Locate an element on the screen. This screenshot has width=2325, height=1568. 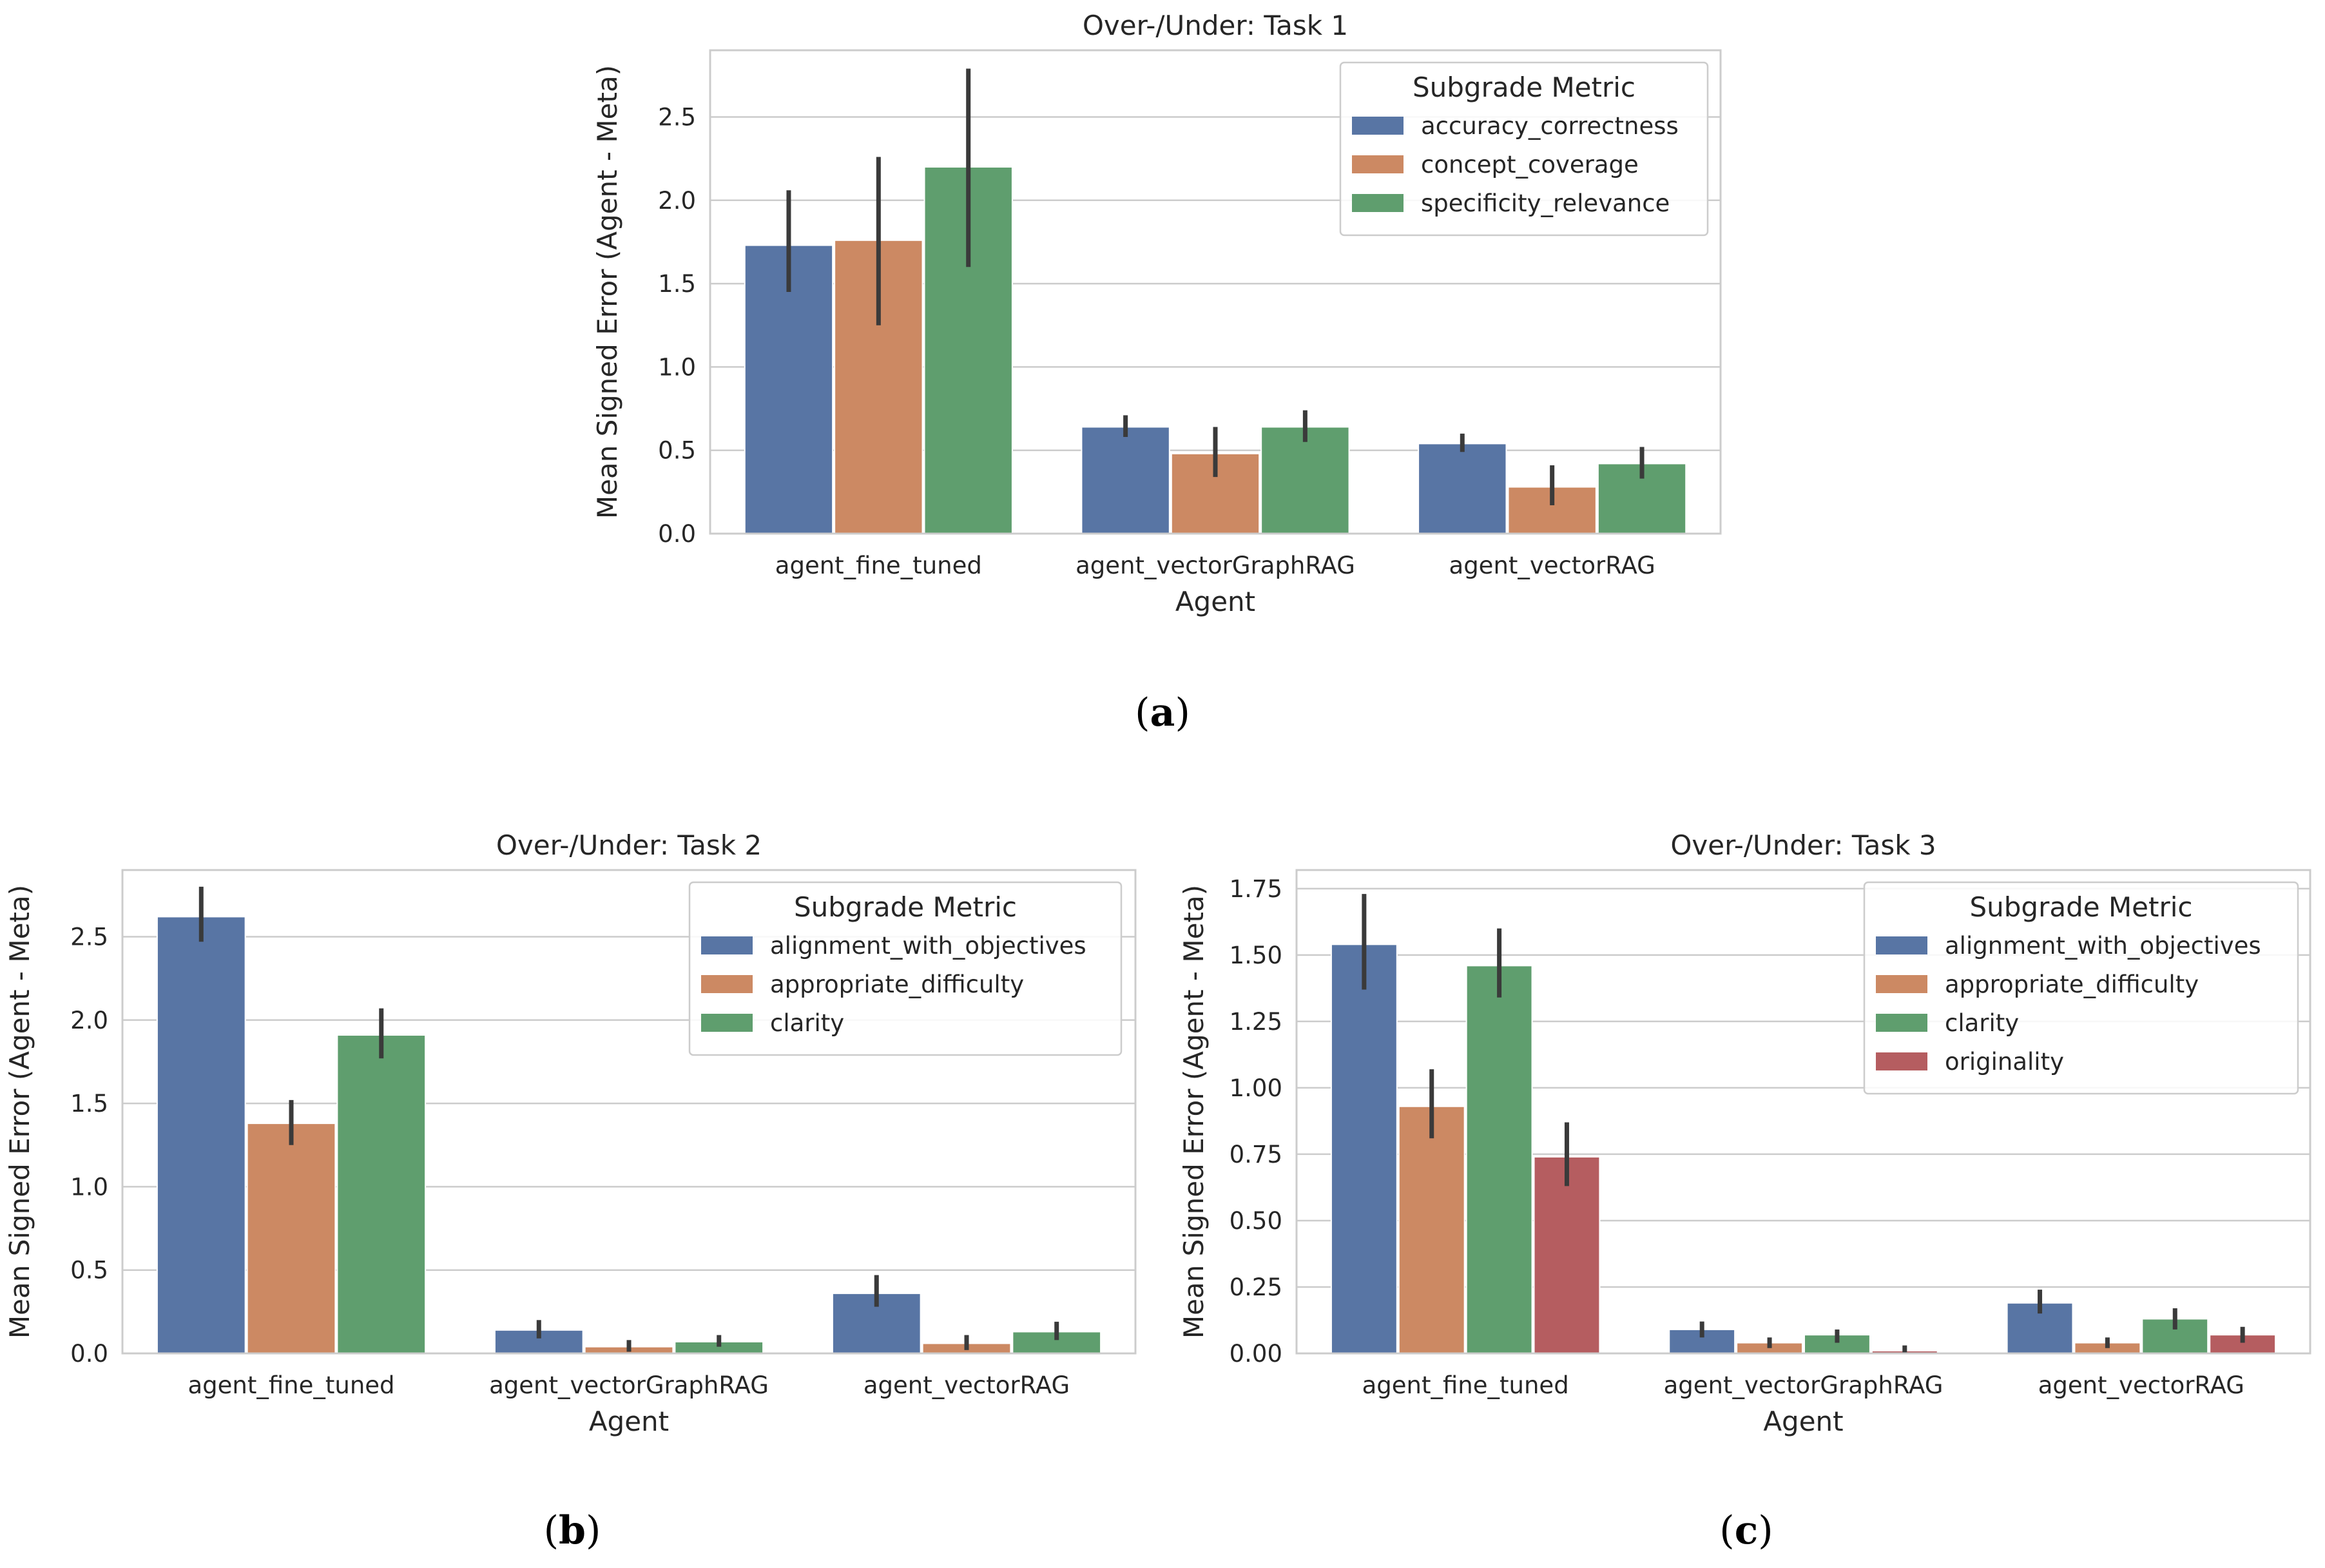
caption-b: (b) is located at coordinates (572, 1530).